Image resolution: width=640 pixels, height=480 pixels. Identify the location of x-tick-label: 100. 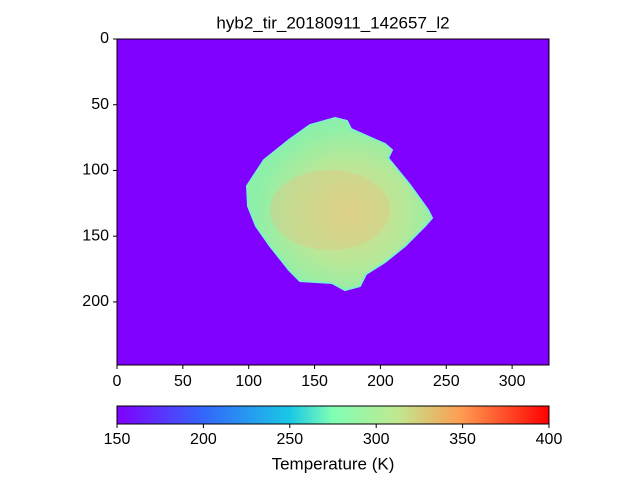
(248, 381).